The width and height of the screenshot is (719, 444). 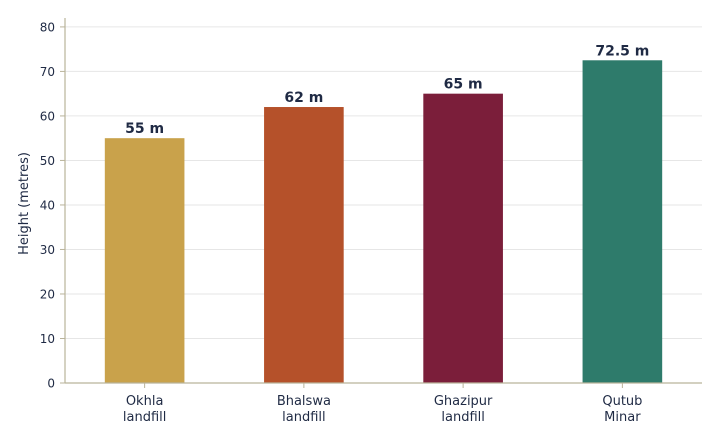 I want to click on x-tick-label-line: Ghazipur, so click(x=463, y=401).